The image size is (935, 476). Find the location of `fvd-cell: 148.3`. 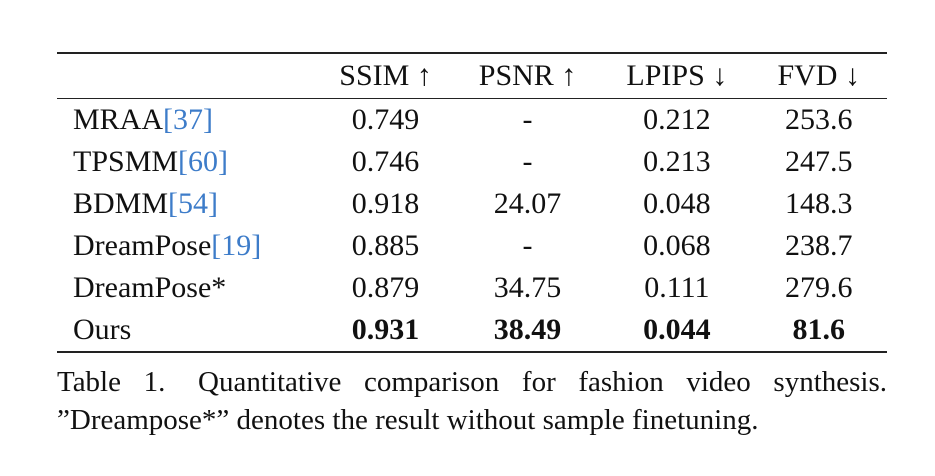

fvd-cell: 148.3 is located at coordinates (818, 203).